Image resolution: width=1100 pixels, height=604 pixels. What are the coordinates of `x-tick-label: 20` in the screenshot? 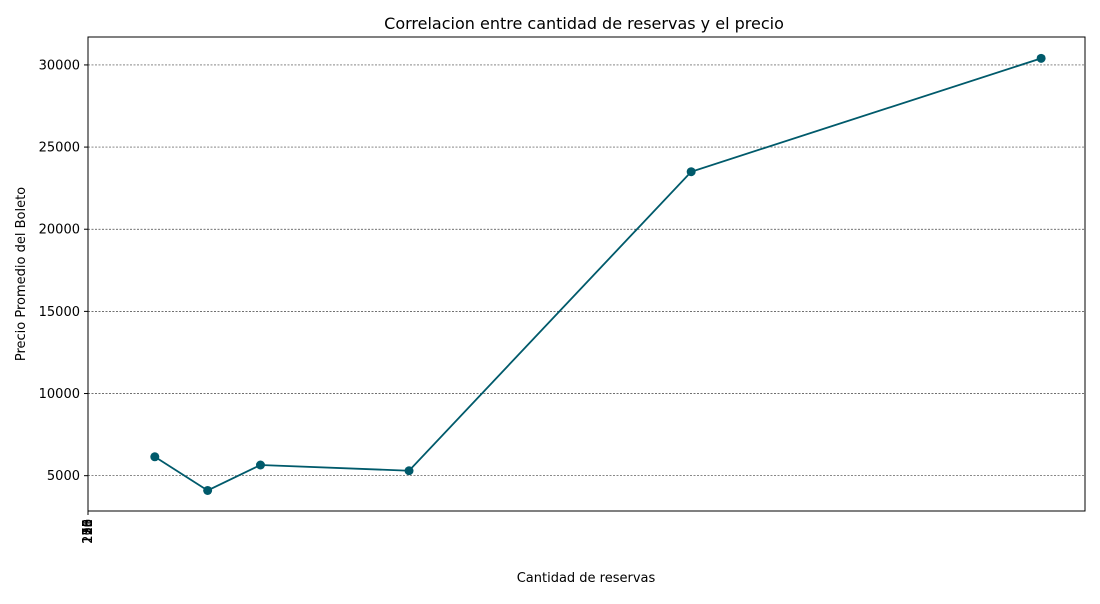 It's located at (88, 527).